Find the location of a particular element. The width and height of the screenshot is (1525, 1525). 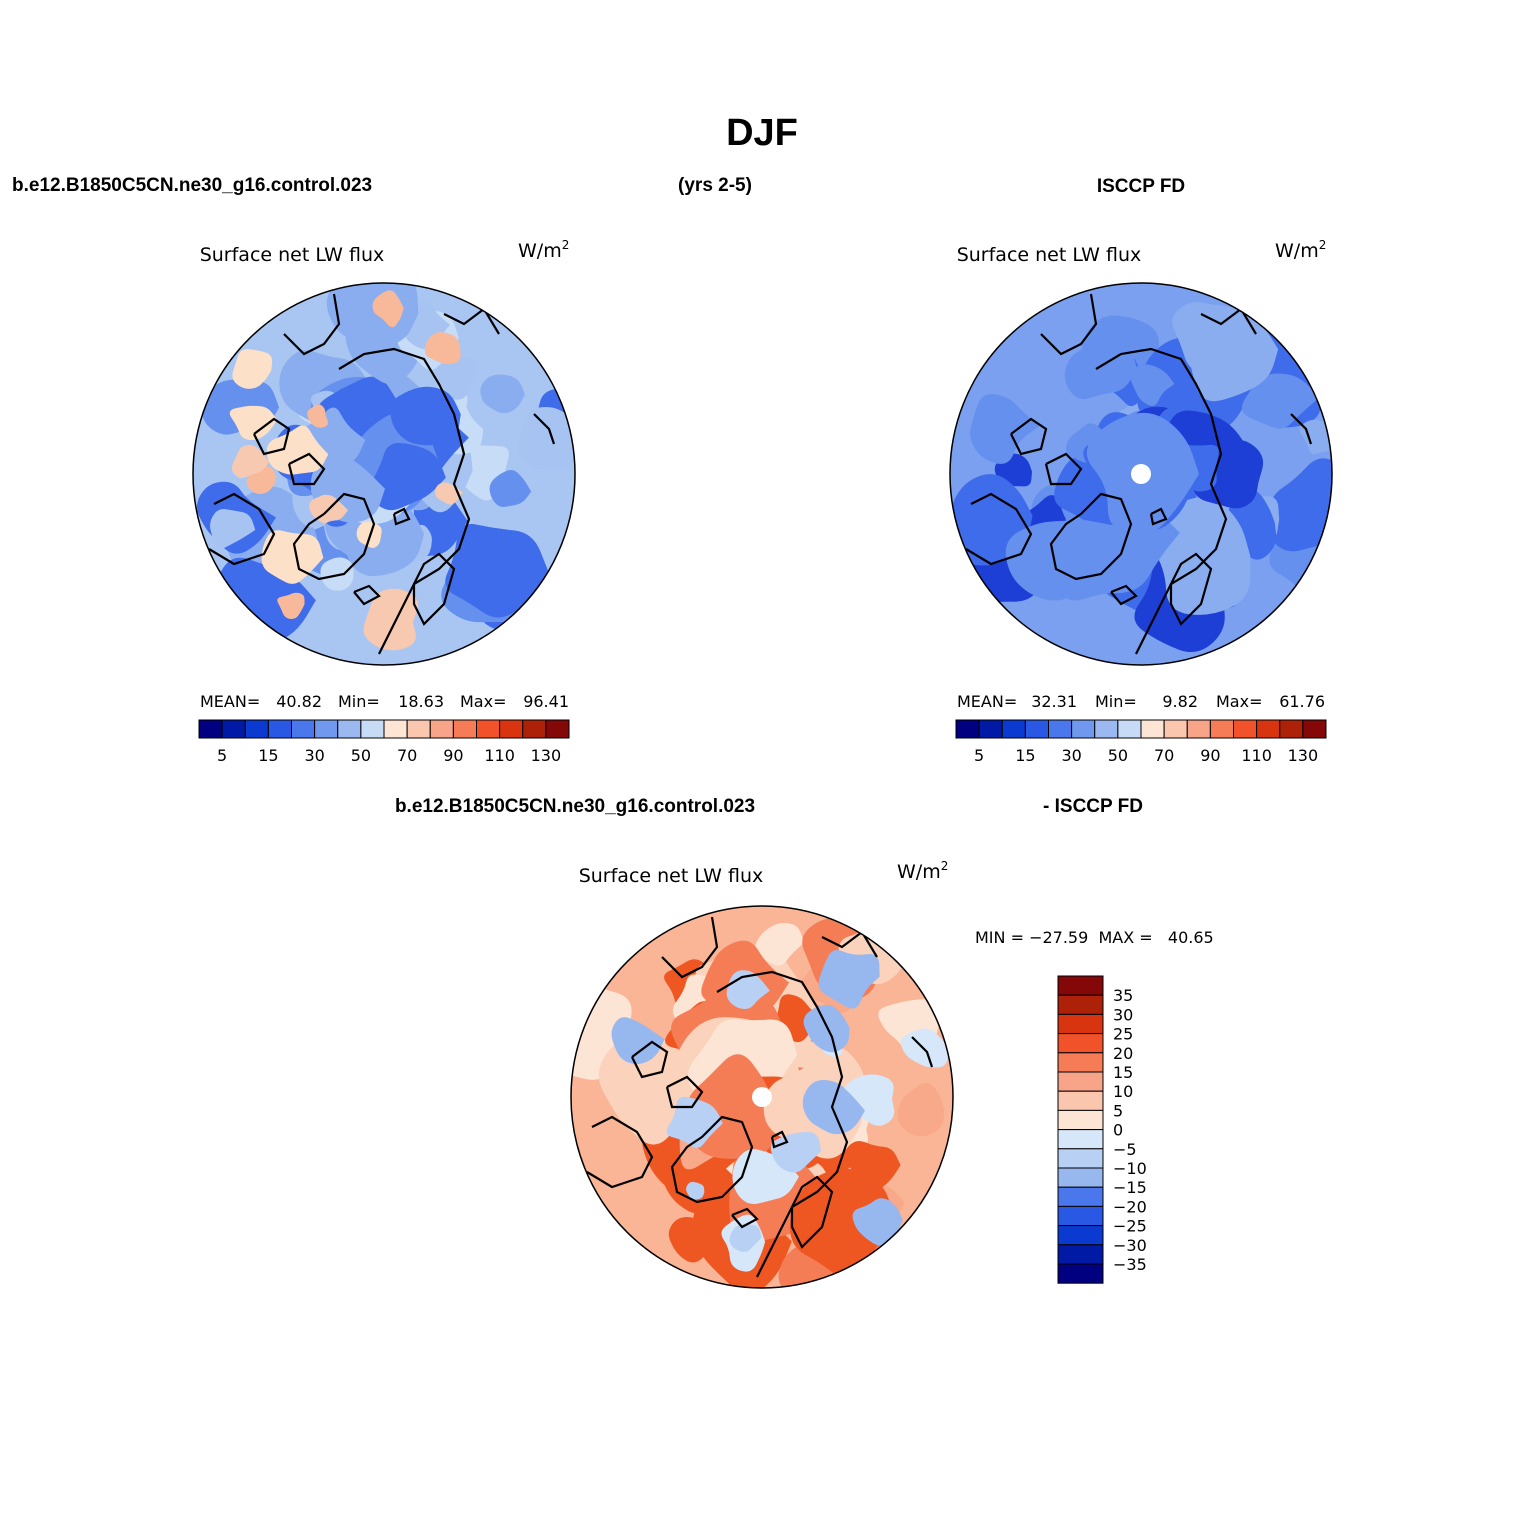

obs-mean-value: 32.31 is located at coordinates (1054, 701).